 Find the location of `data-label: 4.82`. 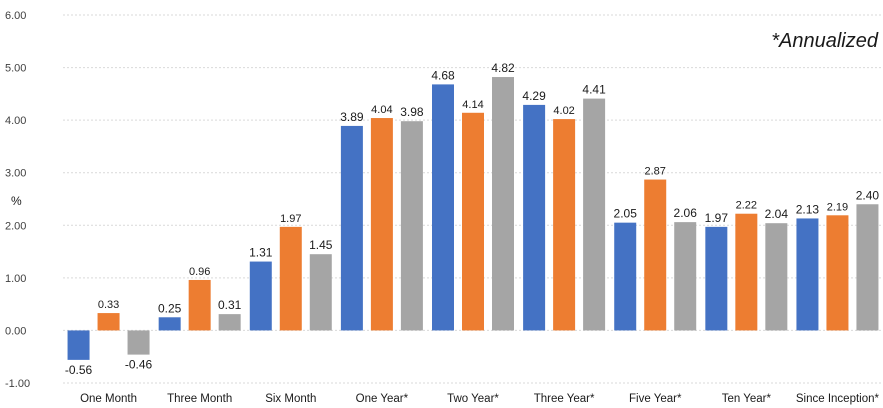

data-label: 4.82 is located at coordinates (503, 68).